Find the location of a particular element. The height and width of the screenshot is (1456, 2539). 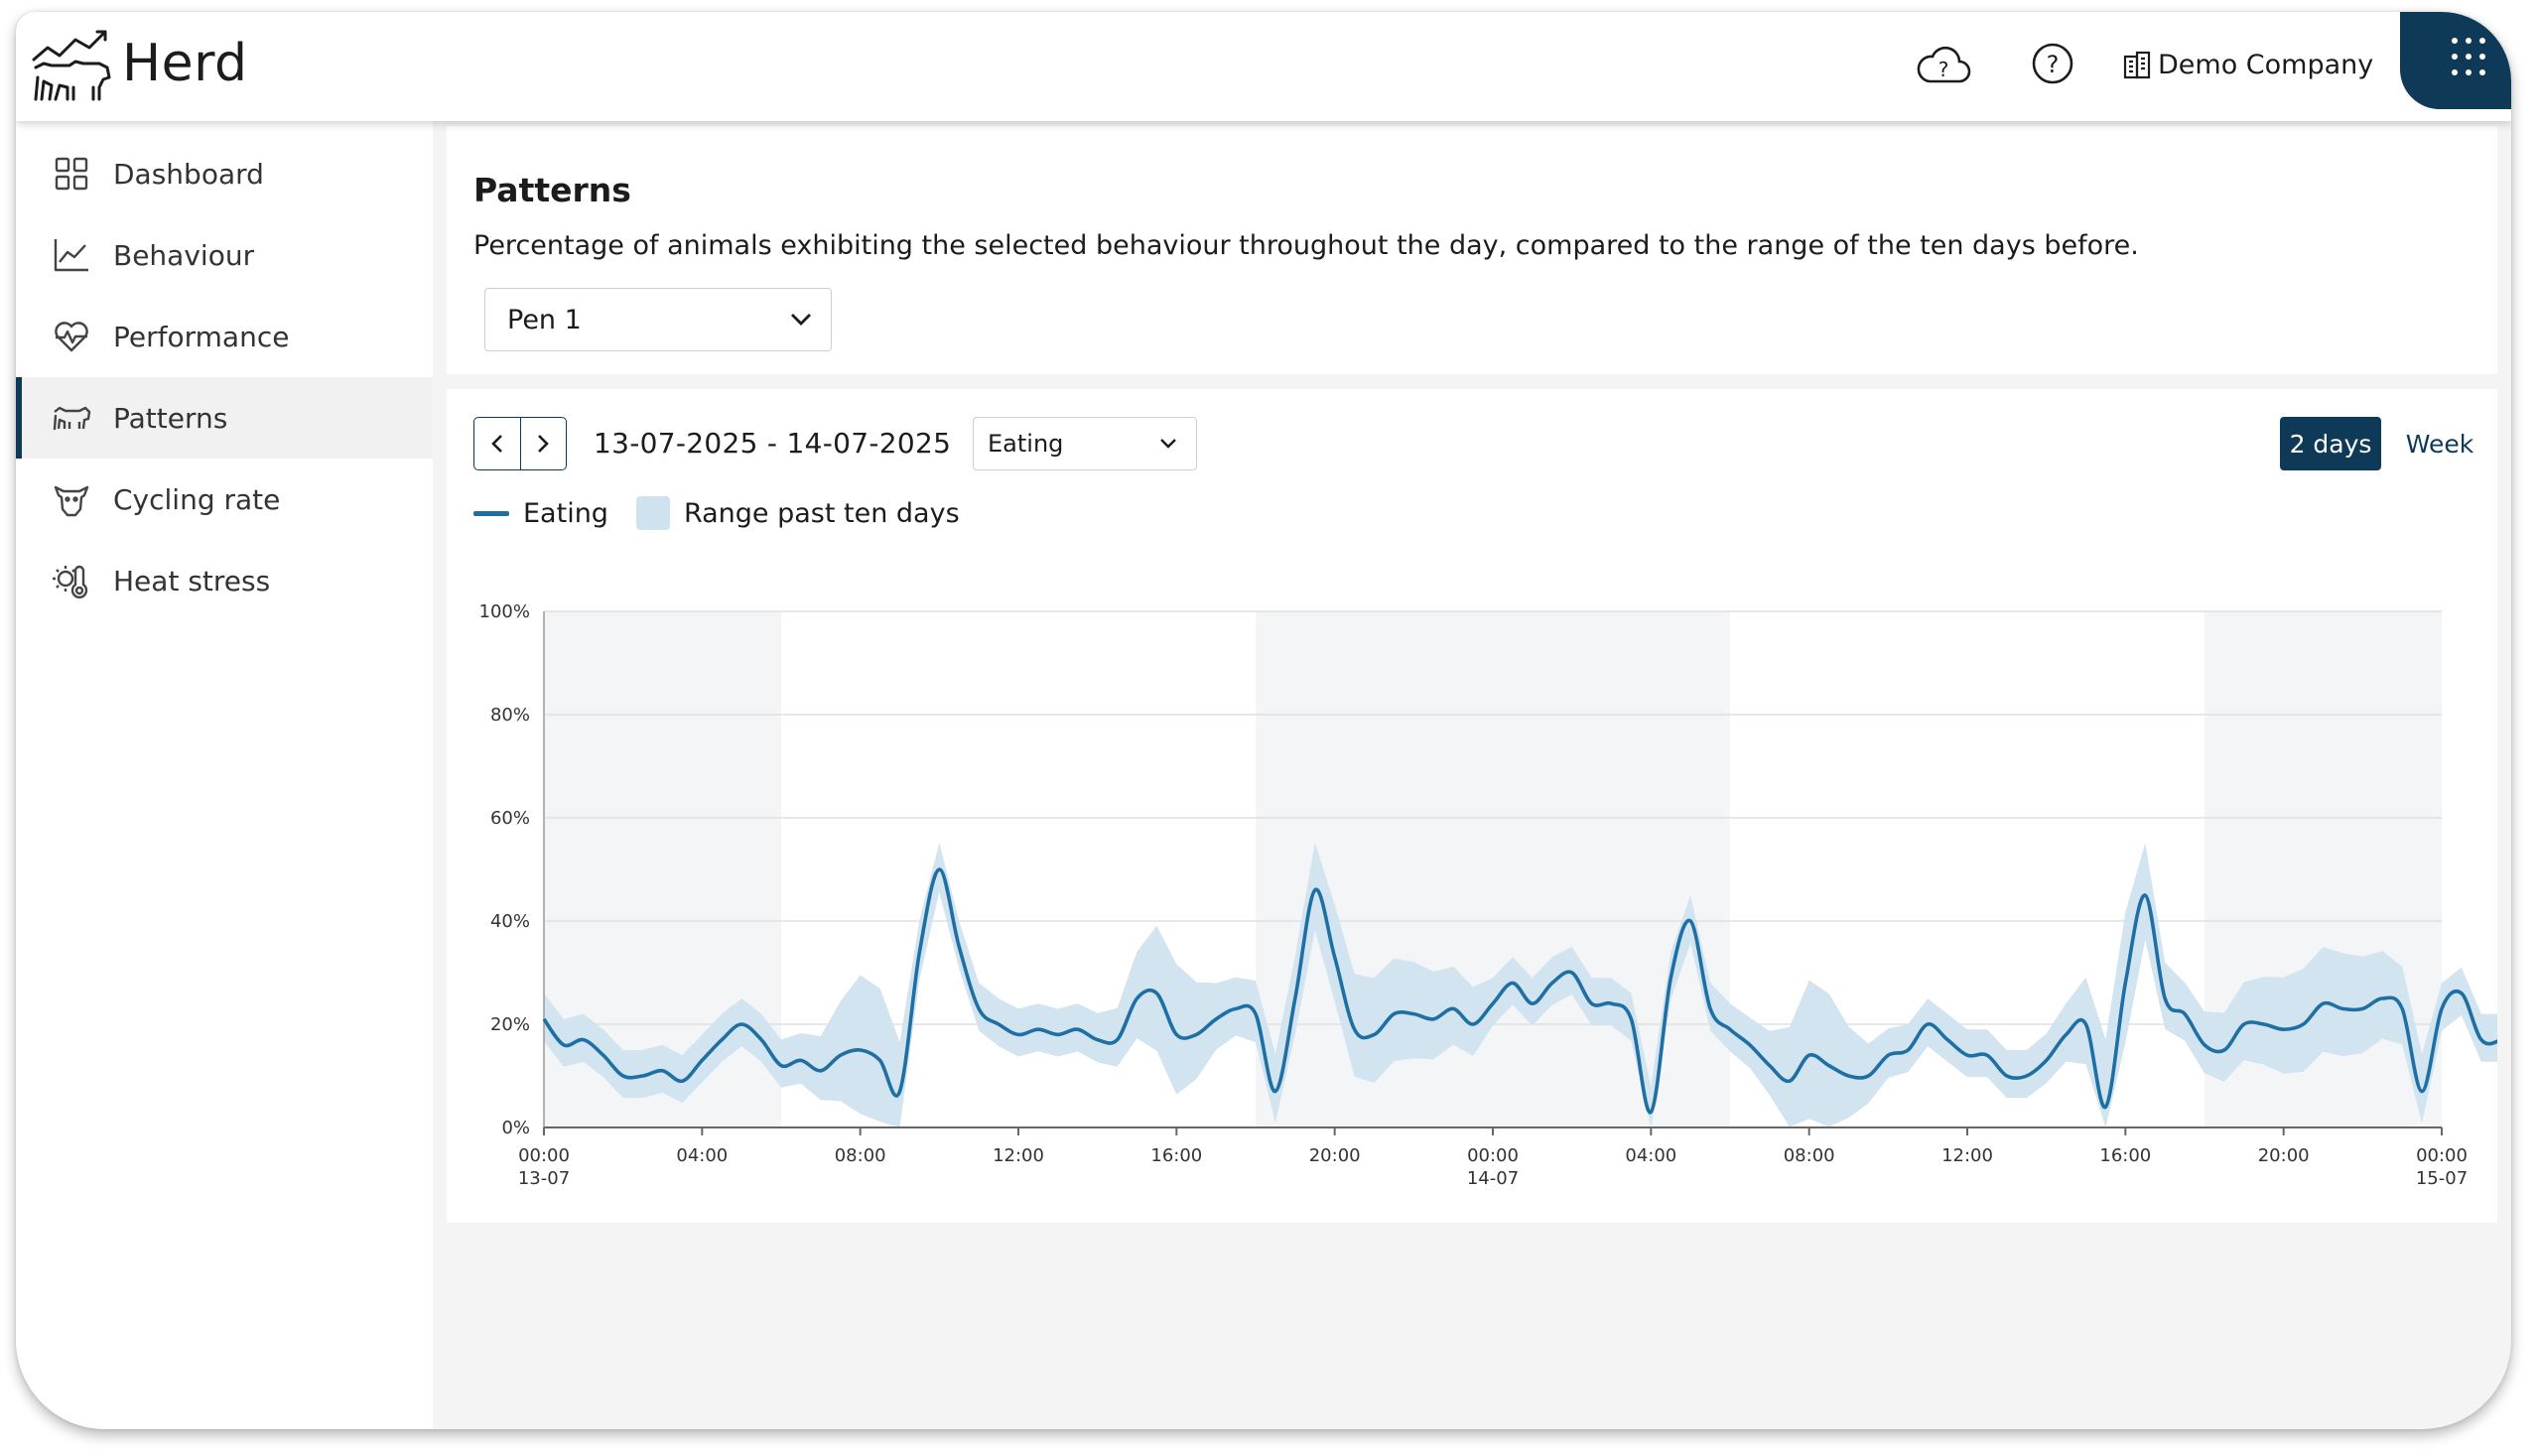

sidebar-item-label: Patterns is located at coordinates (170, 418).